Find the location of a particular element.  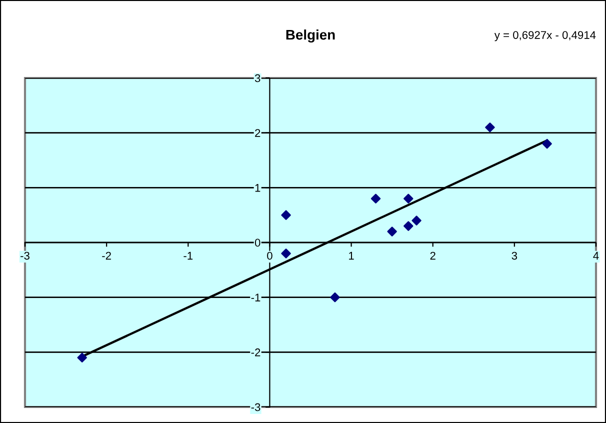

x-tick-label: -2 is located at coordinates (106, 256).